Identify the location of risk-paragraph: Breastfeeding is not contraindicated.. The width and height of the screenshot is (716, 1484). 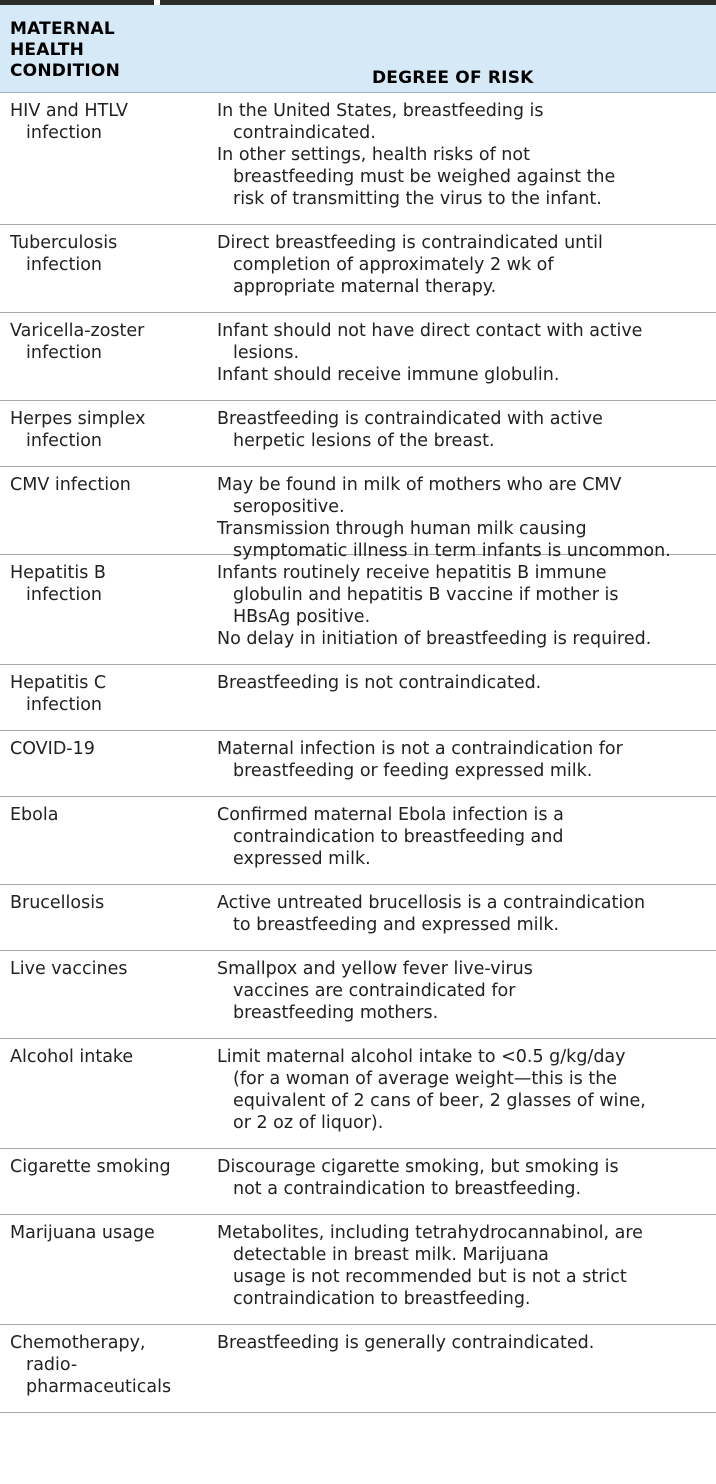
(462, 683).